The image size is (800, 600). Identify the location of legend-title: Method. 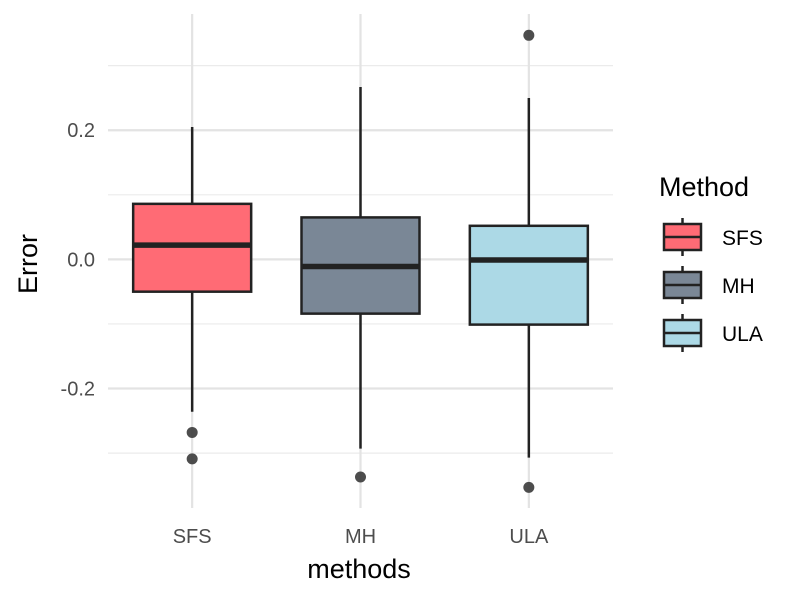
(704, 187).